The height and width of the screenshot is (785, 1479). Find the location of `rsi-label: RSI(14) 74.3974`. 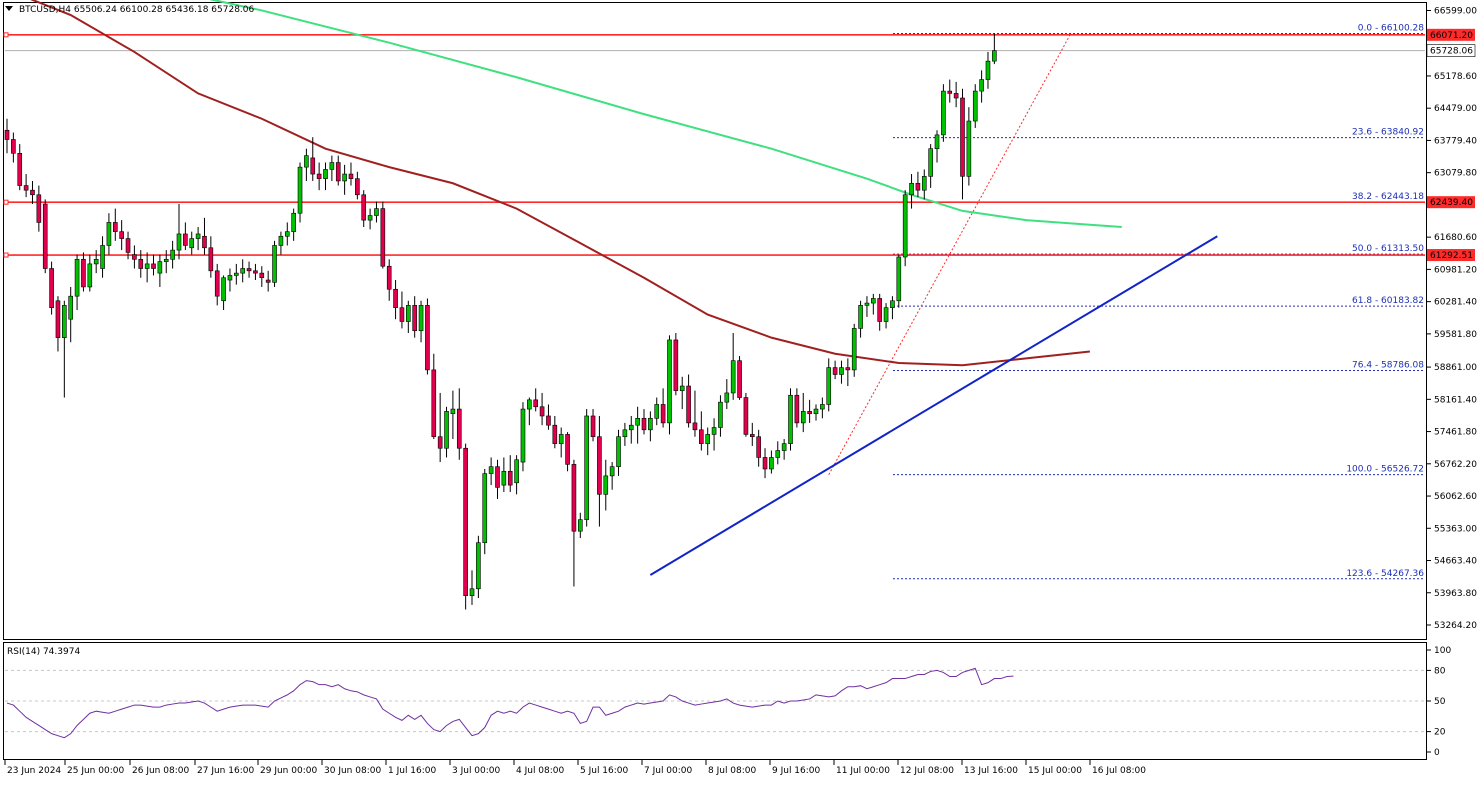

rsi-label: RSI(14) 74.3974 is located at coordinates (44, 652).